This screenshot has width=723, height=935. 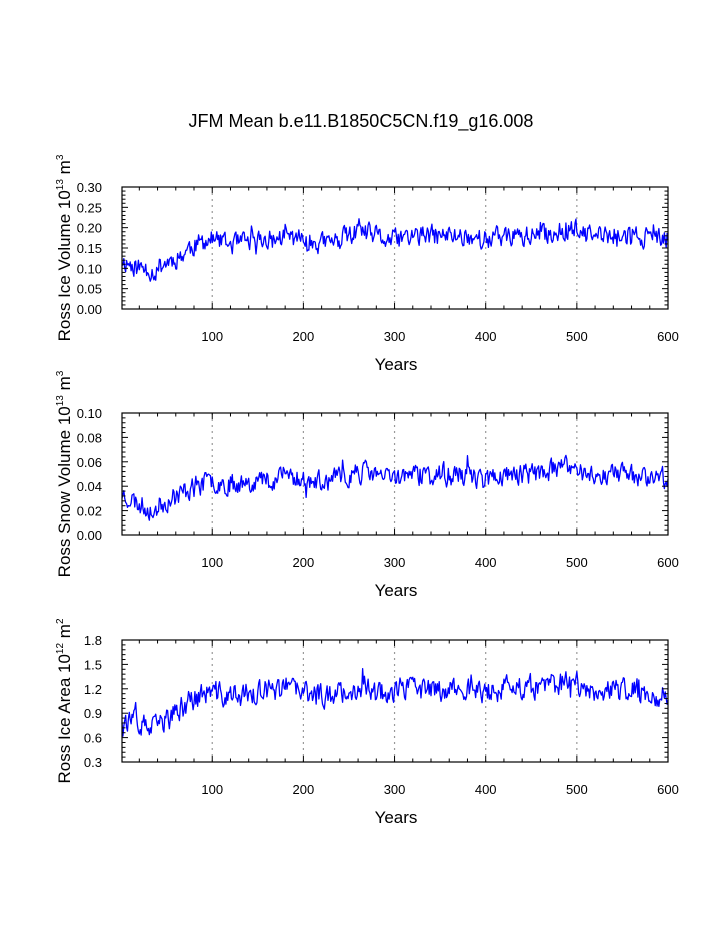 I want to click on y-tick-label: 1.5, so click(x=93, y=664).